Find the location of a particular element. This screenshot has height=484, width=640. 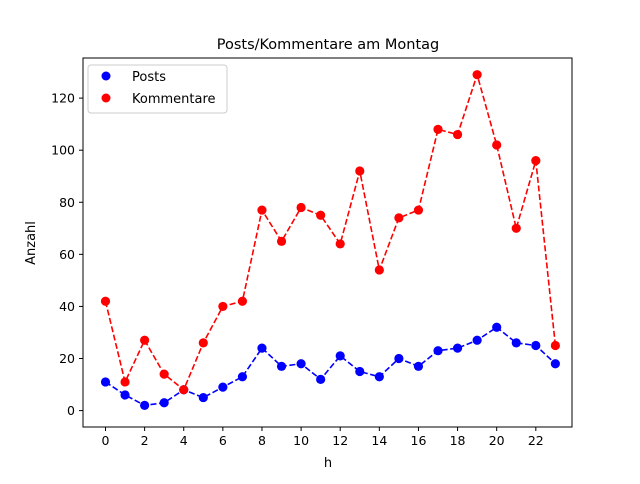

legend: Posts Kommentare is located at coordinates (157, 89).